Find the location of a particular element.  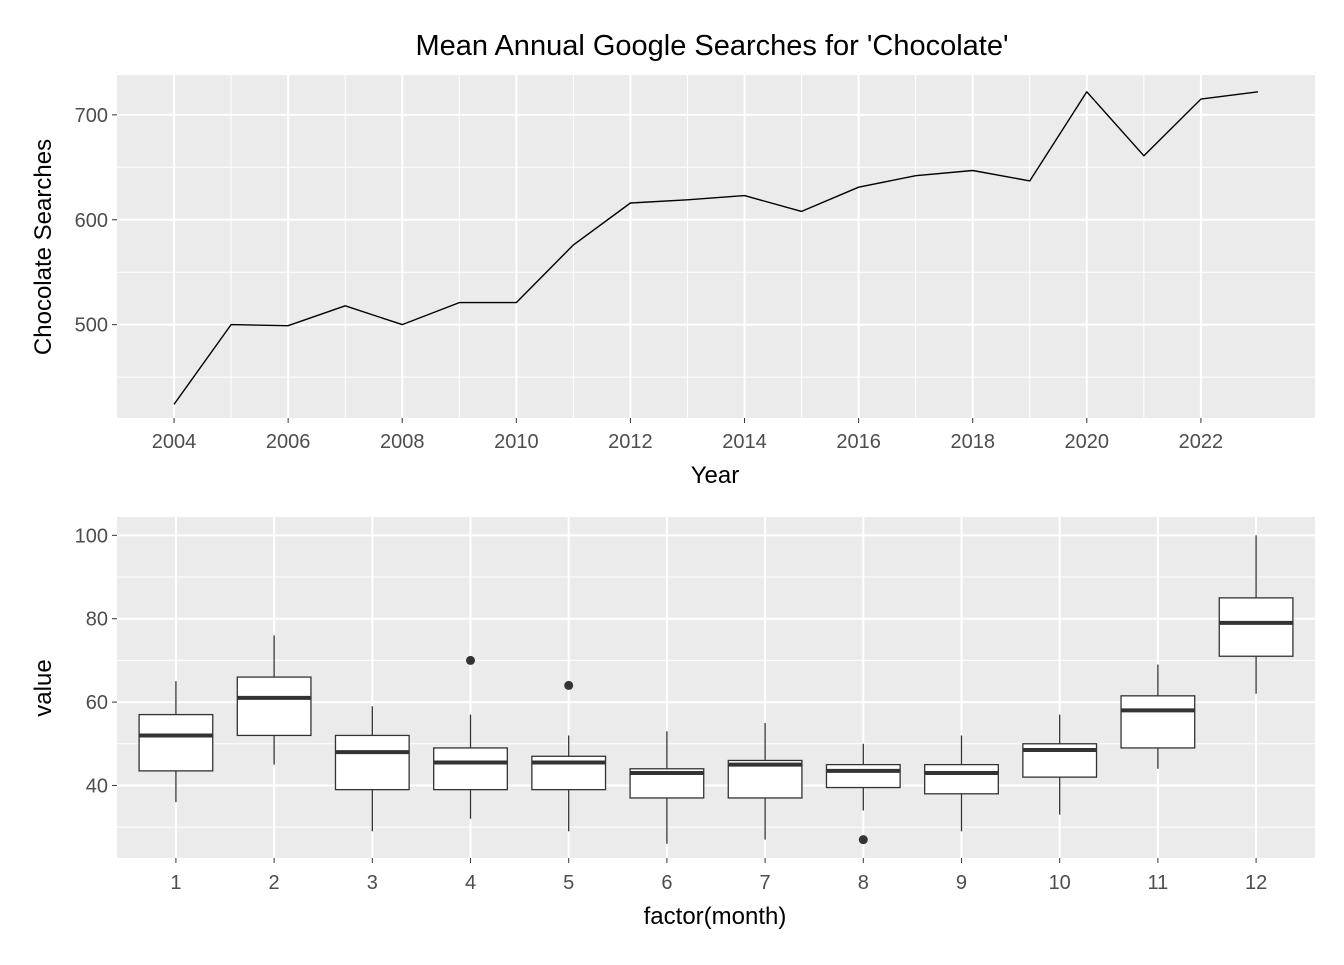

line-chart-y-axis-title: Chocolate Searches is located at coordinates (43, 247).